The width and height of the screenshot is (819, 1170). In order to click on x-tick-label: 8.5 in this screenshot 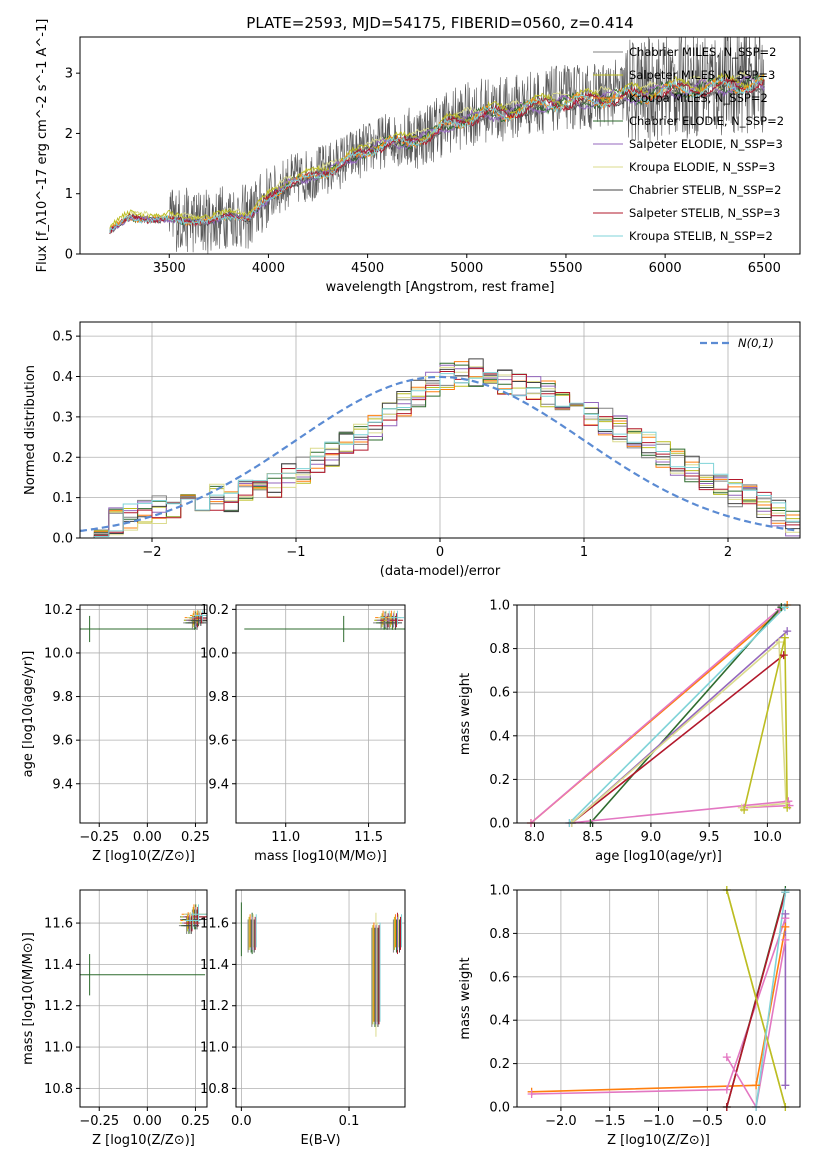, I will do `click(592, 837)`.